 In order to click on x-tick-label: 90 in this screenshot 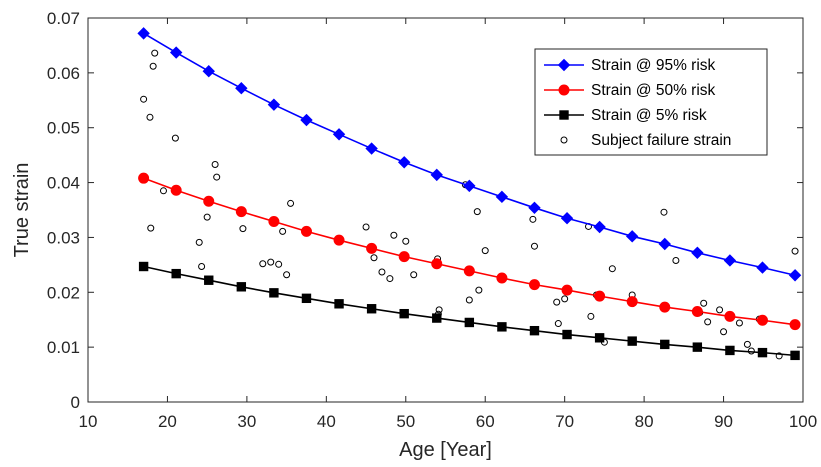, I will do `click(723, 421)`.